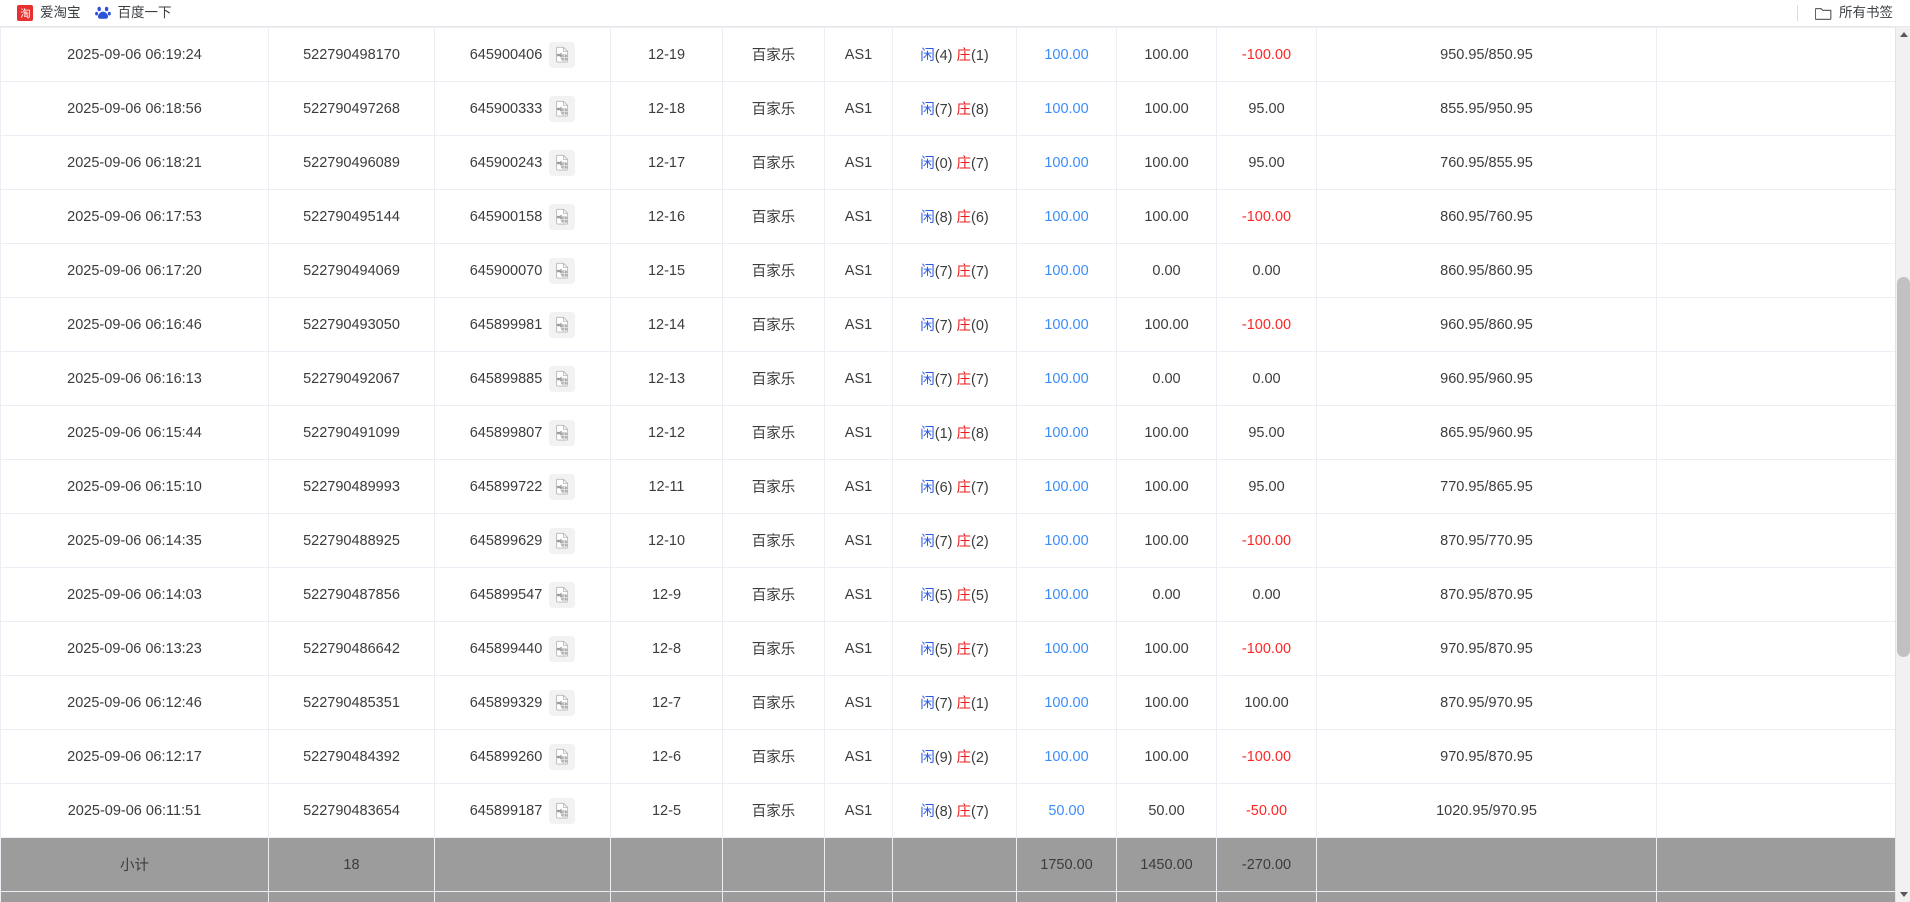  What do you see at coordinates (954, 810) in the screenshot?
I see `cell-result: 闲(8) 庄(7)` at bounding box center [954, 810].